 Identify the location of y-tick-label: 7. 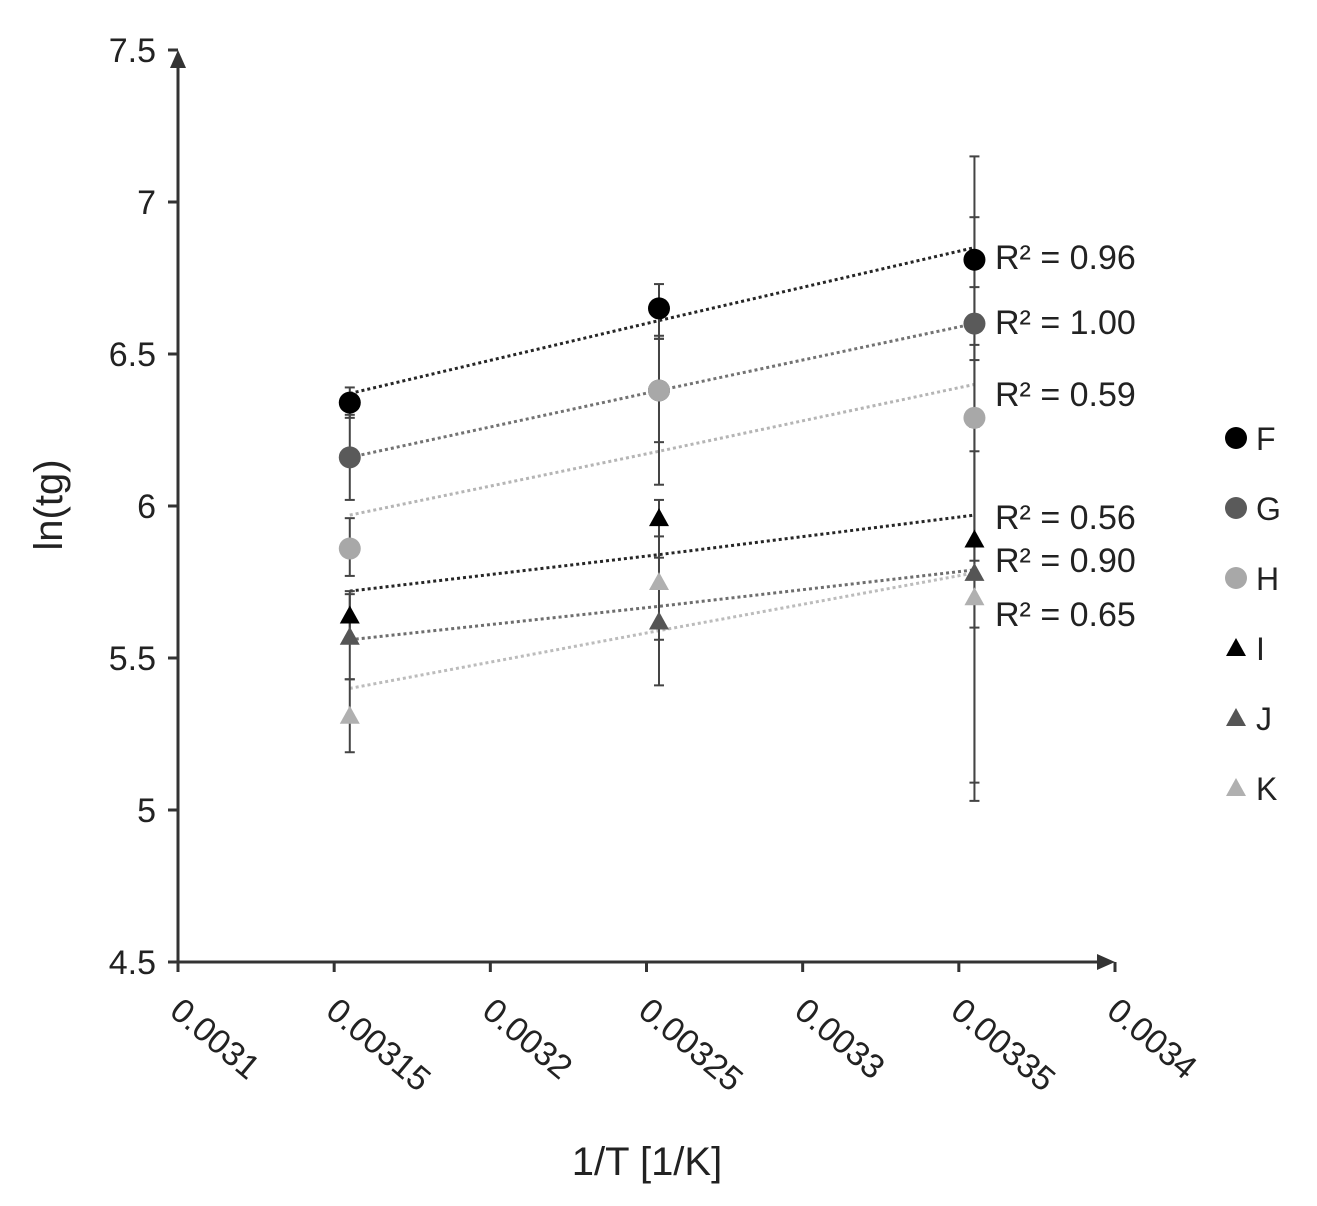
(146, 203).